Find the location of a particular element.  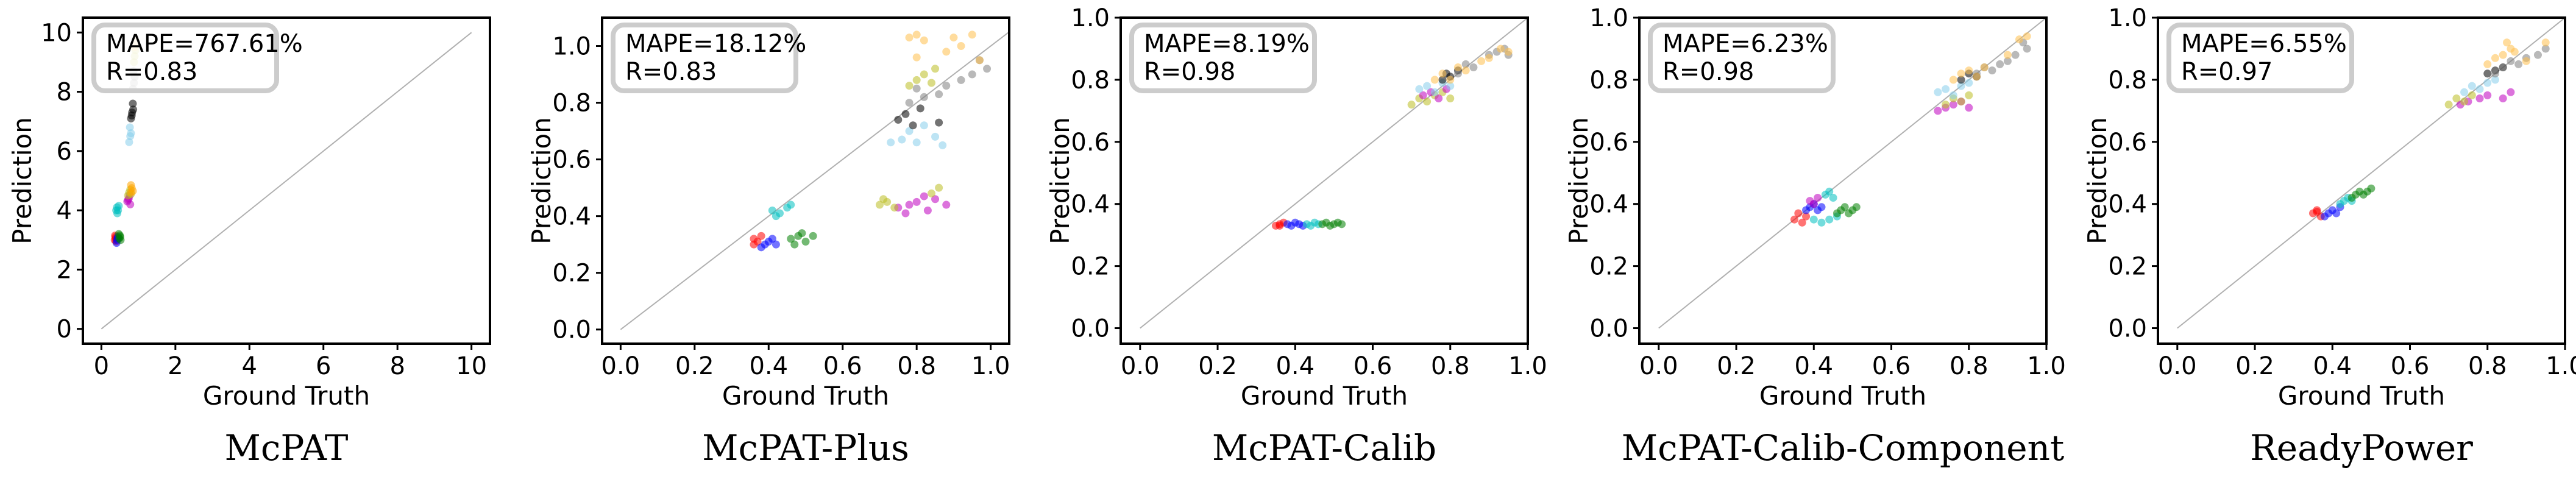

r-text: R=0.83 is located at coordinates (151, 72).